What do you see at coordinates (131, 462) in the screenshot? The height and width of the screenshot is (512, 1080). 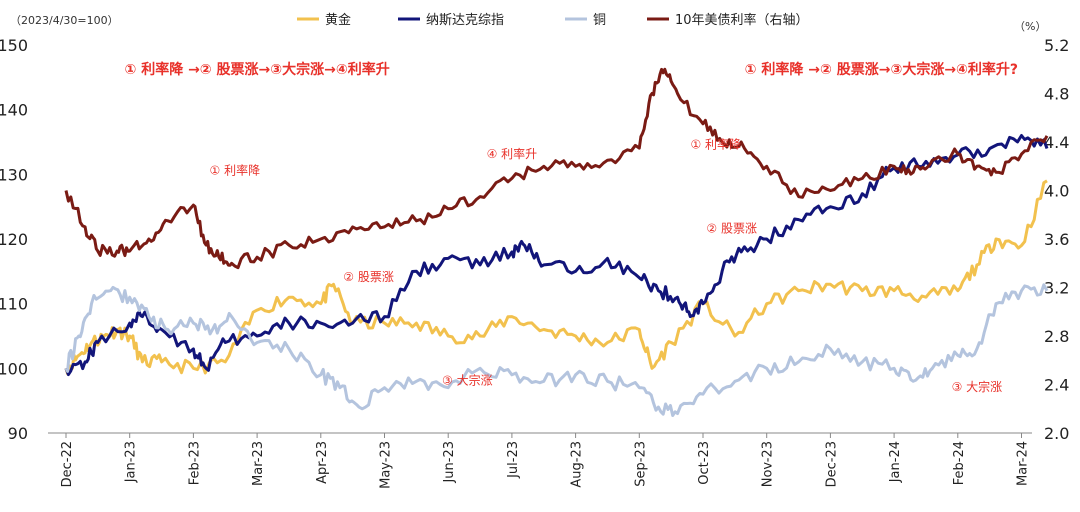 I see `x-axis-tick-label: Jan-23` at bounding box center [131, 462].